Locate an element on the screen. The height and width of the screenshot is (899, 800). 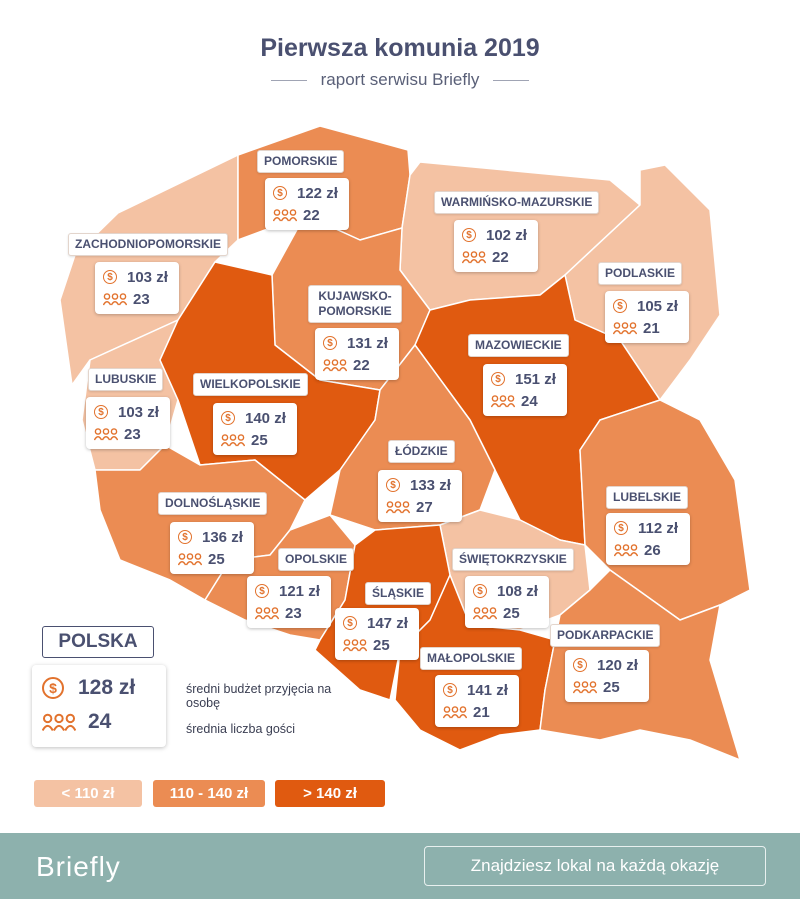
budget-value: 136 zł is located at coordinates (222, 537).